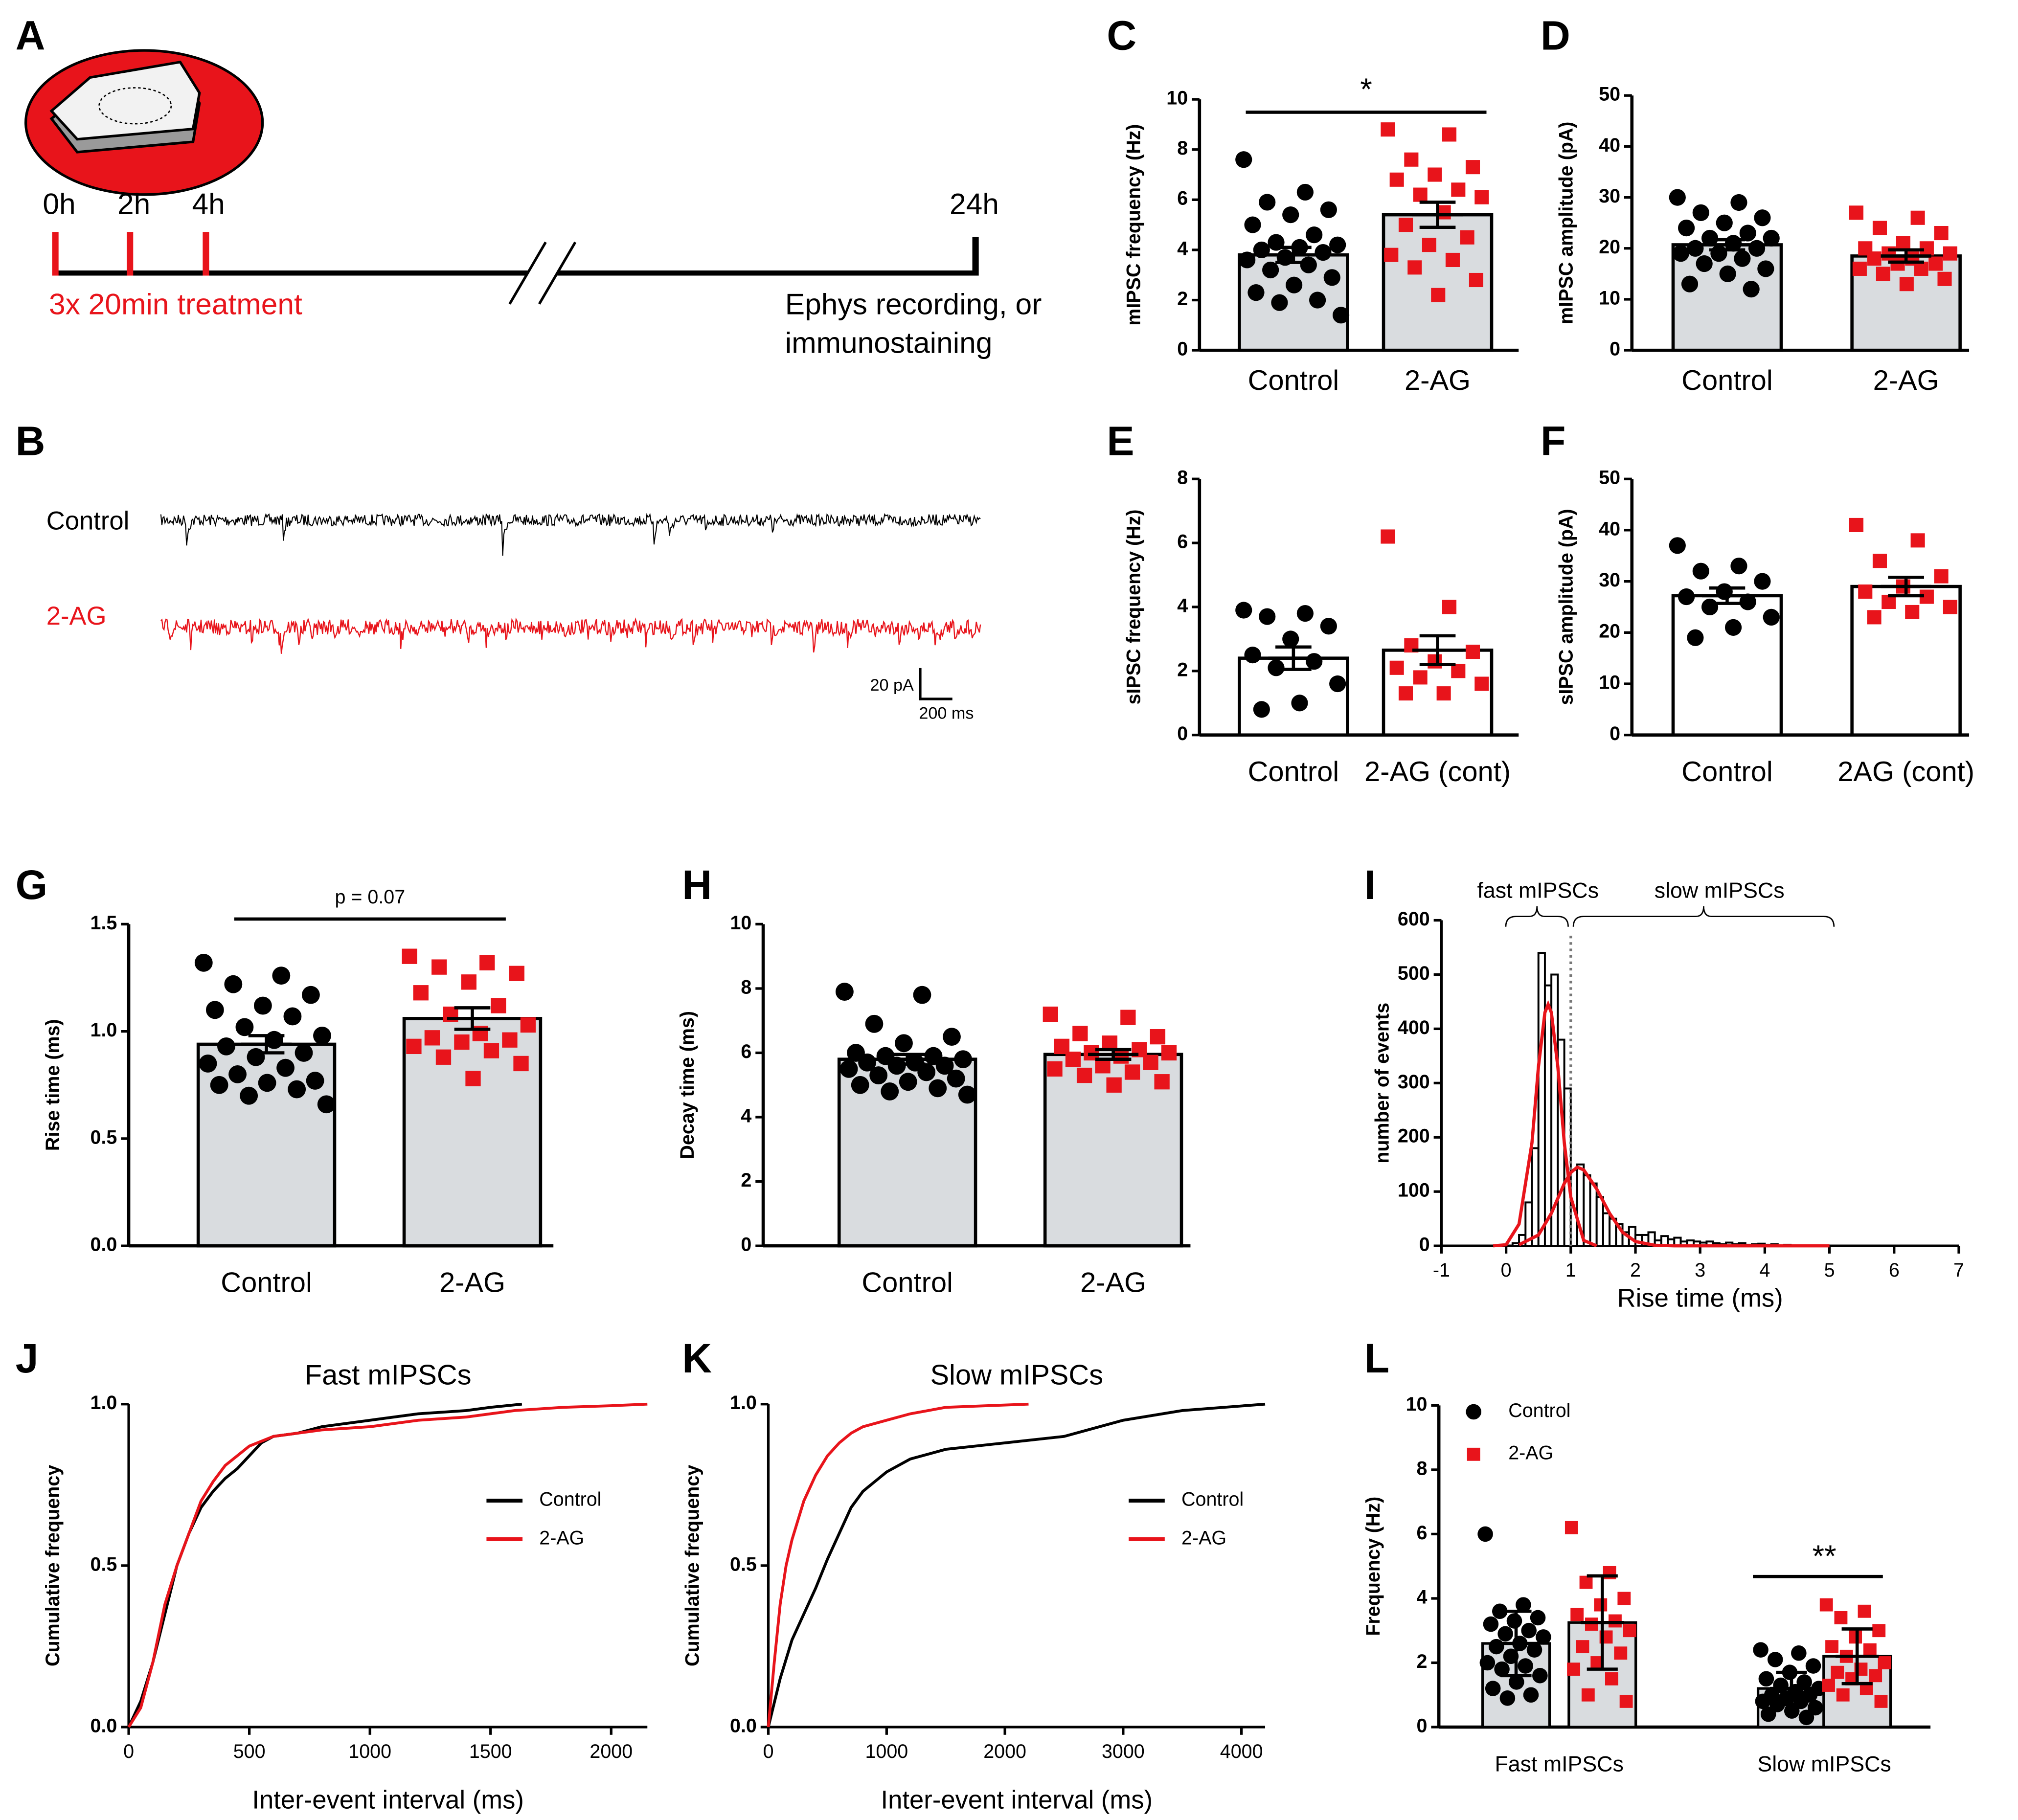 The width and height of the screenshot is (2018, 1820). I want to click on cumulative-line, so click(1017, 1565).